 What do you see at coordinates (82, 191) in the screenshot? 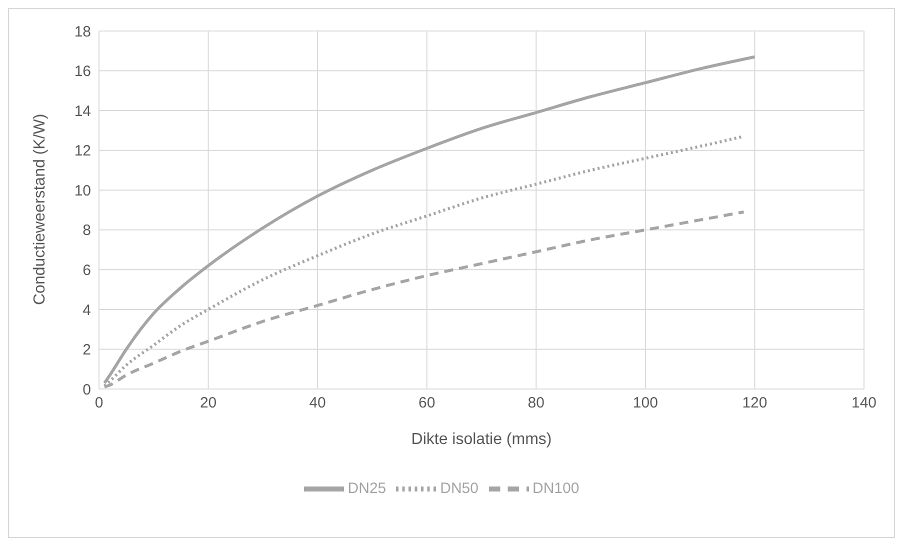
I see `y-tick-label: 10` at bounding box center [82, 191].